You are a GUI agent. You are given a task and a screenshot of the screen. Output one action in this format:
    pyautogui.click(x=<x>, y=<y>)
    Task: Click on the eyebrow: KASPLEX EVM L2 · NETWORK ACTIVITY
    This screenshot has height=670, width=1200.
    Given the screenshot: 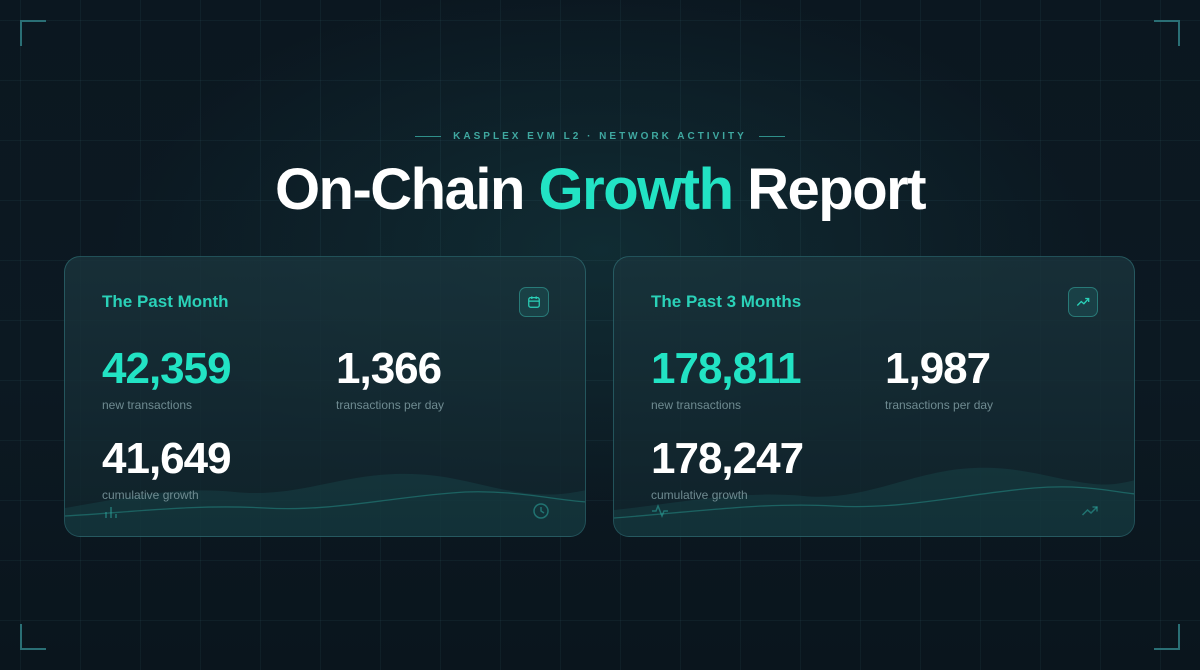 What is the action you would take?
    pyautogui.click(x=600, y=136)
    